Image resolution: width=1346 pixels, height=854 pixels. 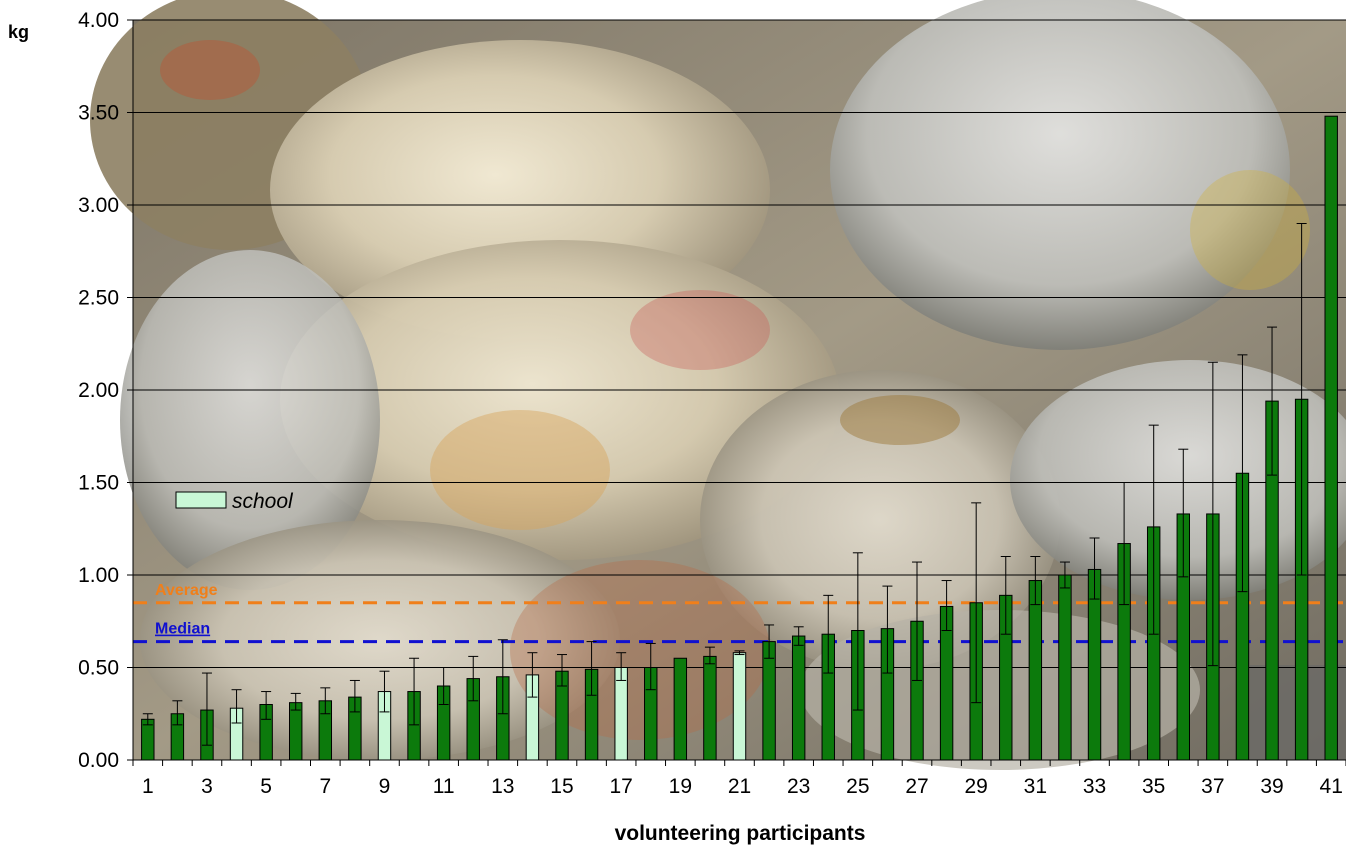 I want to click on y-tick-label: 4.00, so click(x=98, y=20).